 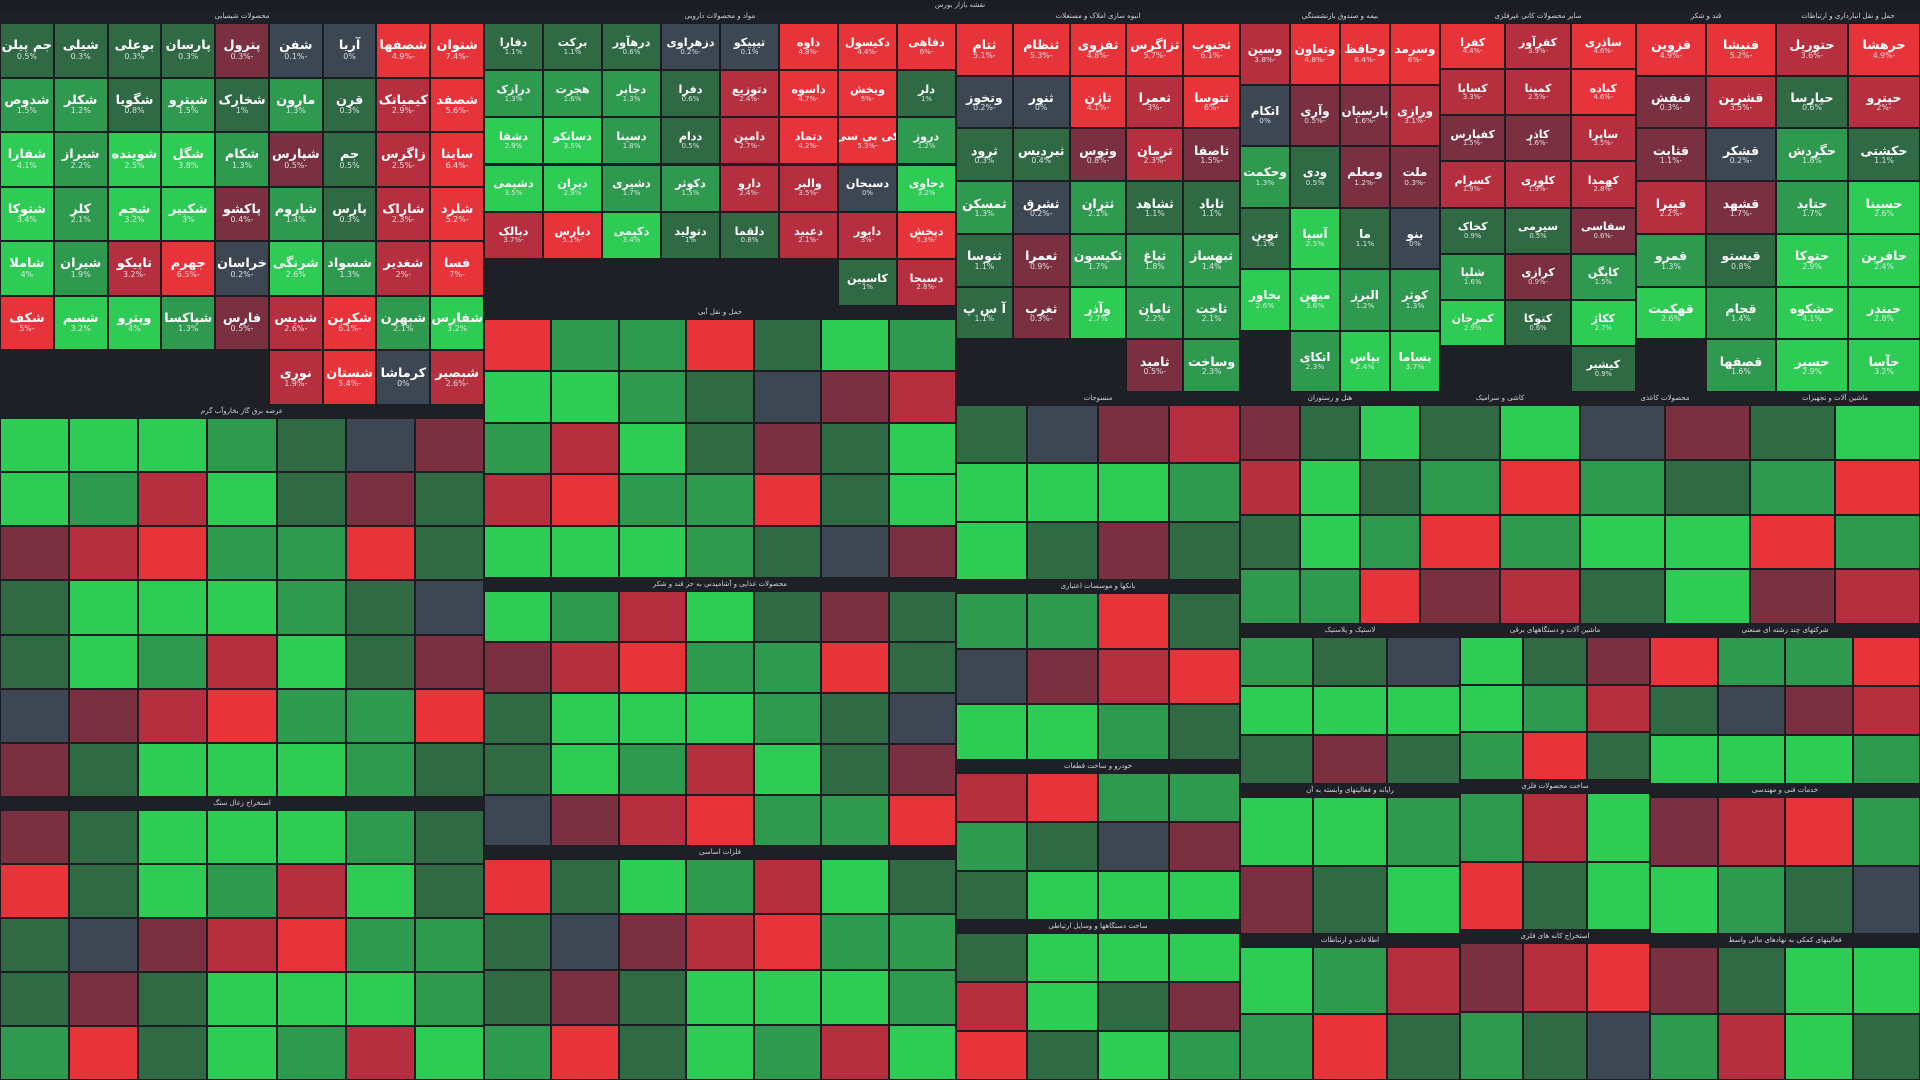 I want to click on stock-tile: ثشرق -0.2%, so click(x=1041, y=207).